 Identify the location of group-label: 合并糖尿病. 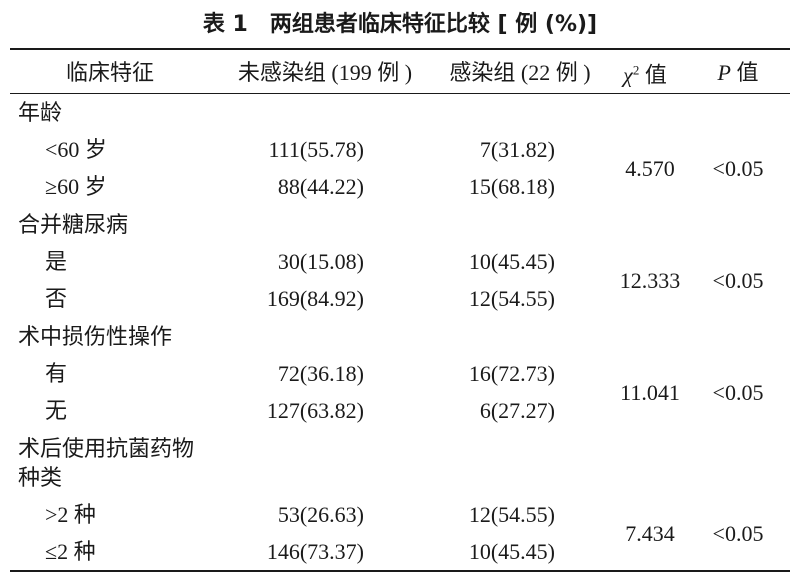
(73, 224).